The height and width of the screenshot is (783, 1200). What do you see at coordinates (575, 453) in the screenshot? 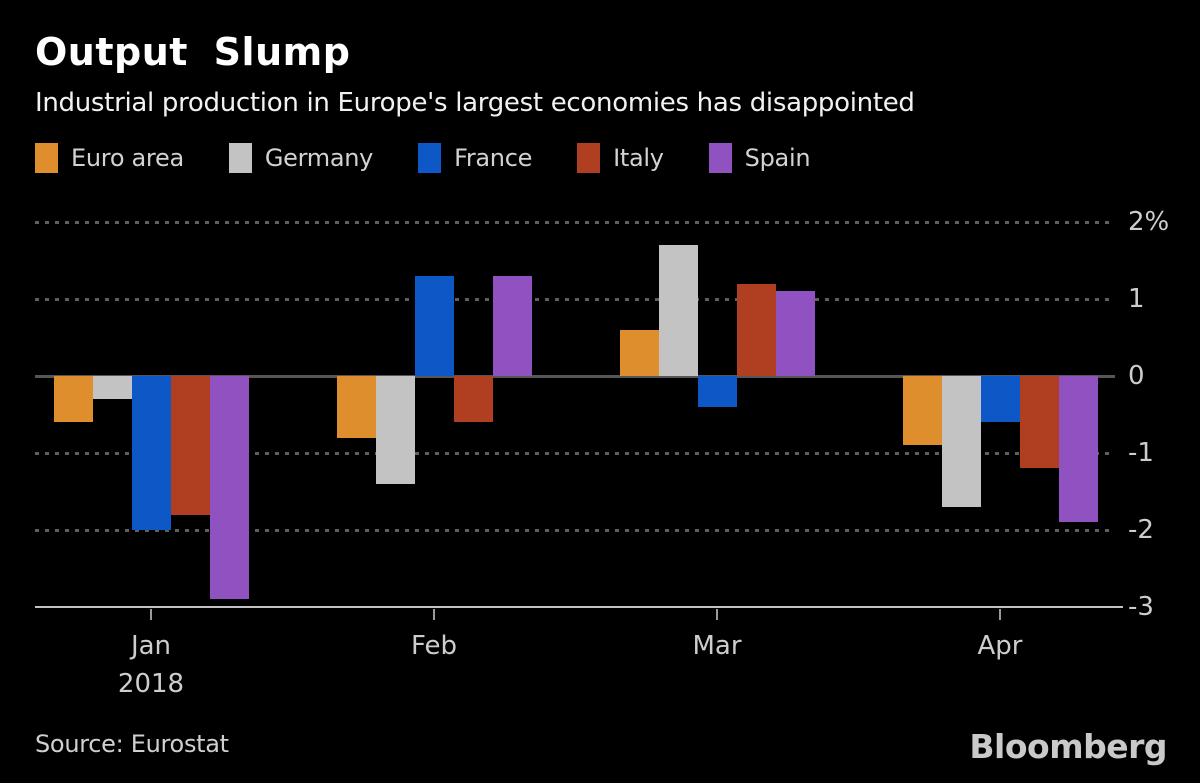
I see `gridline--1` at bounding box center [575, 453].